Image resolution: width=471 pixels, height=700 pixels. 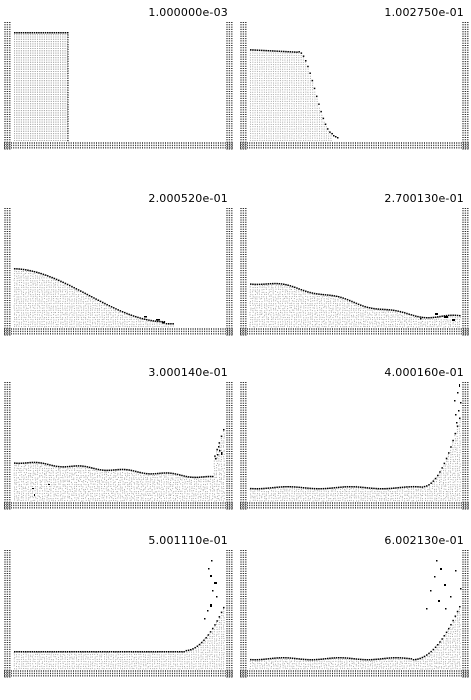 What do you see at coordinates (424, 372) in the screenshot?
I see `time-label: 4.000160e-01` at bounding box center [424, 372].